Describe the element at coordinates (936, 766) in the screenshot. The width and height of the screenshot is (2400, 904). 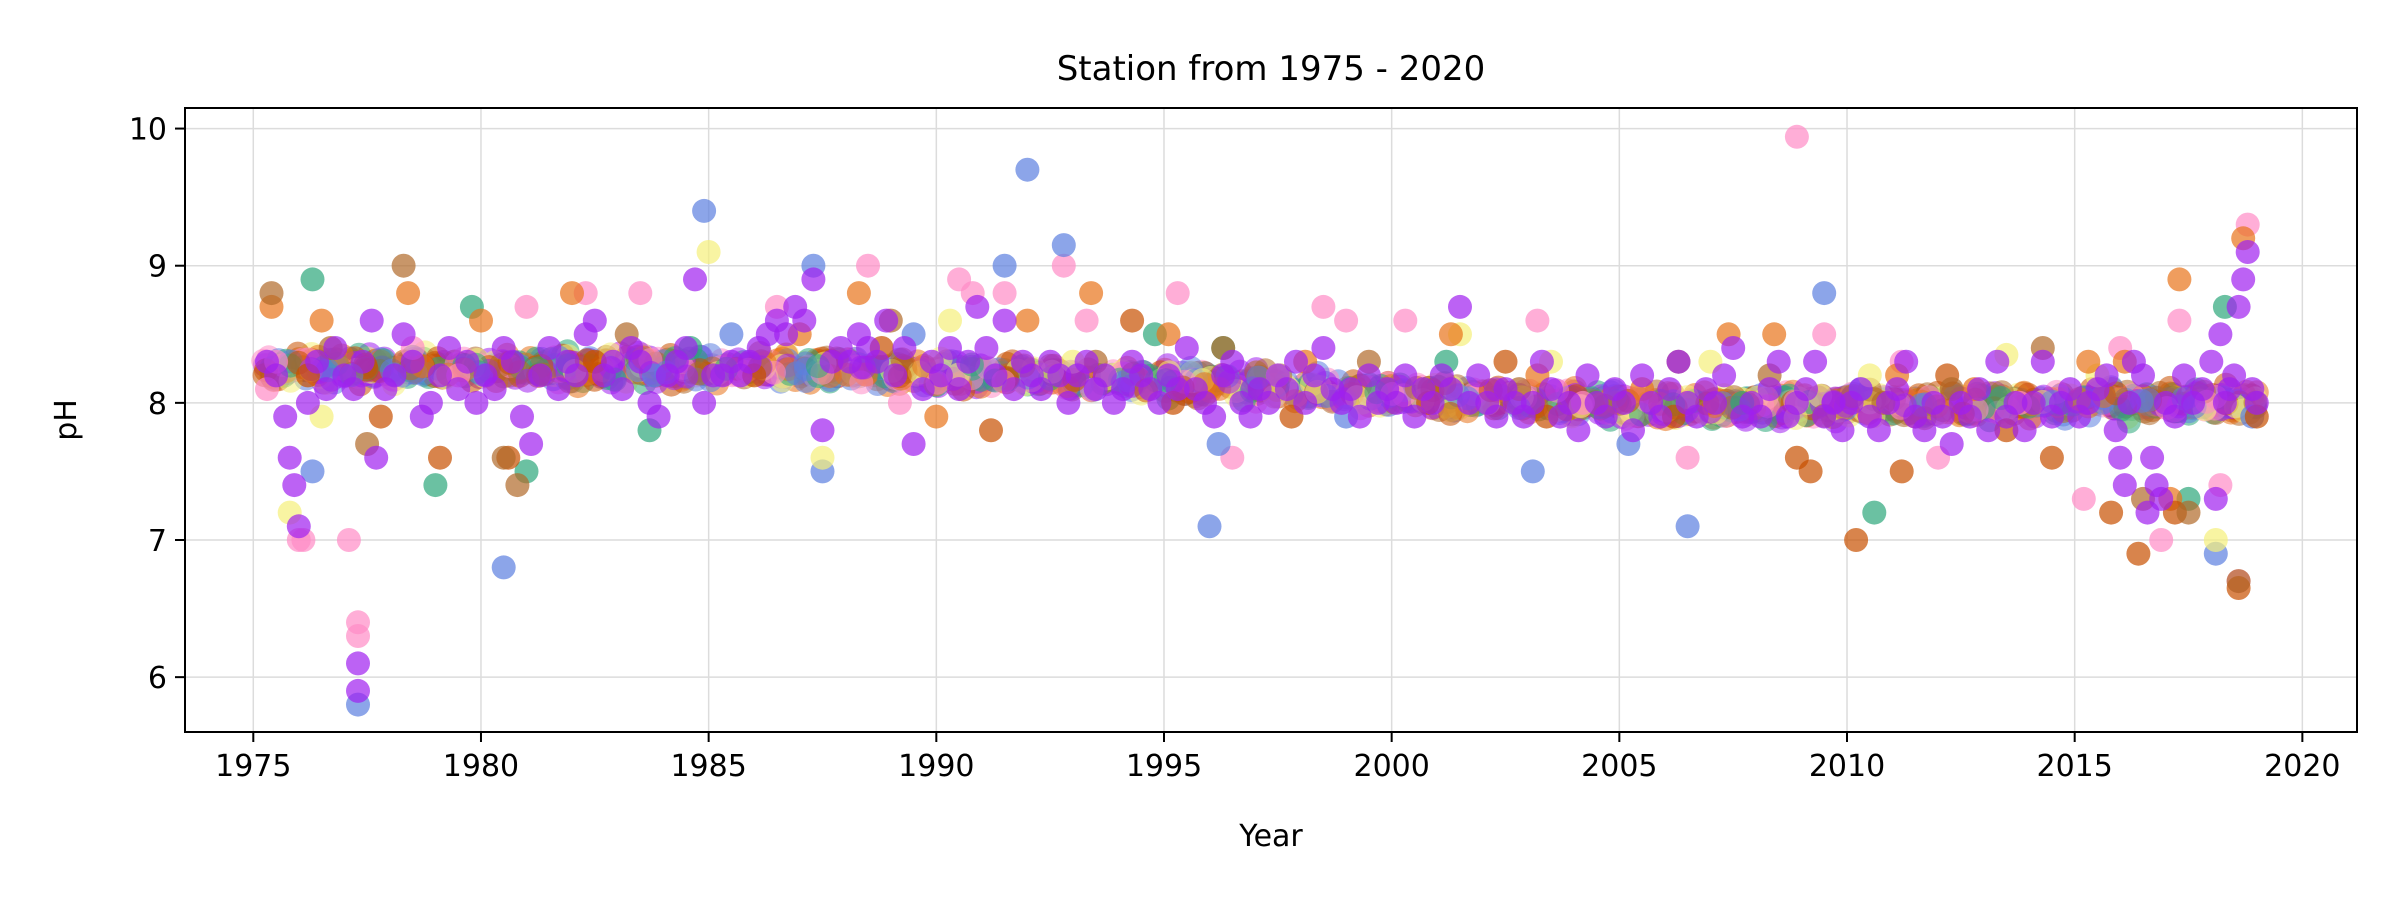
I see `x-tick-label: 1990` at that location.